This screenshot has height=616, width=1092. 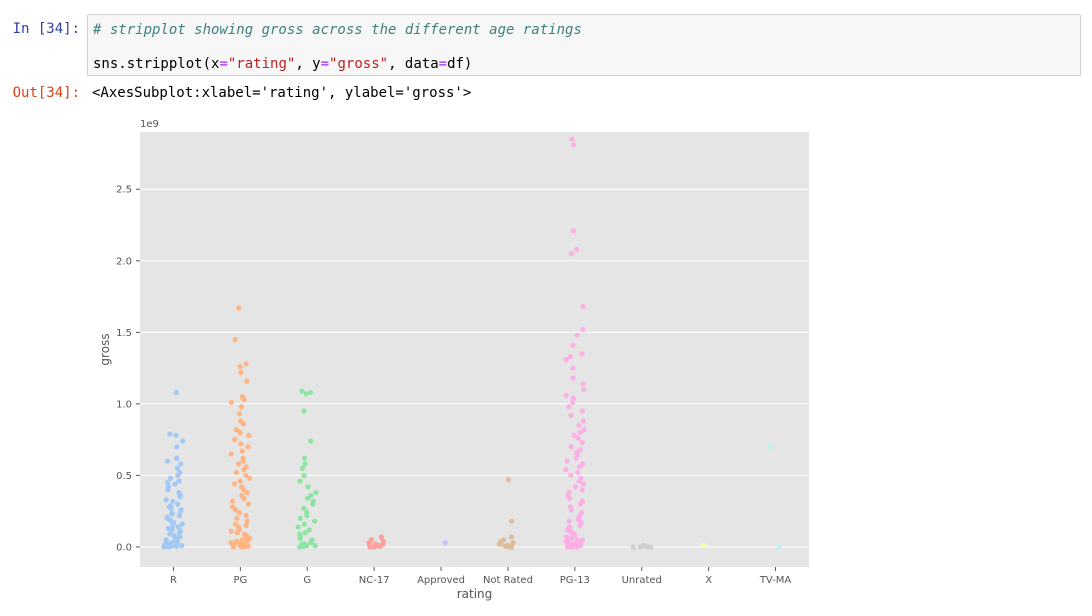 What do you see at coordinates (308, 64) in the screenshot?
I see `code-token: , y` at bounding box center [308, 64].